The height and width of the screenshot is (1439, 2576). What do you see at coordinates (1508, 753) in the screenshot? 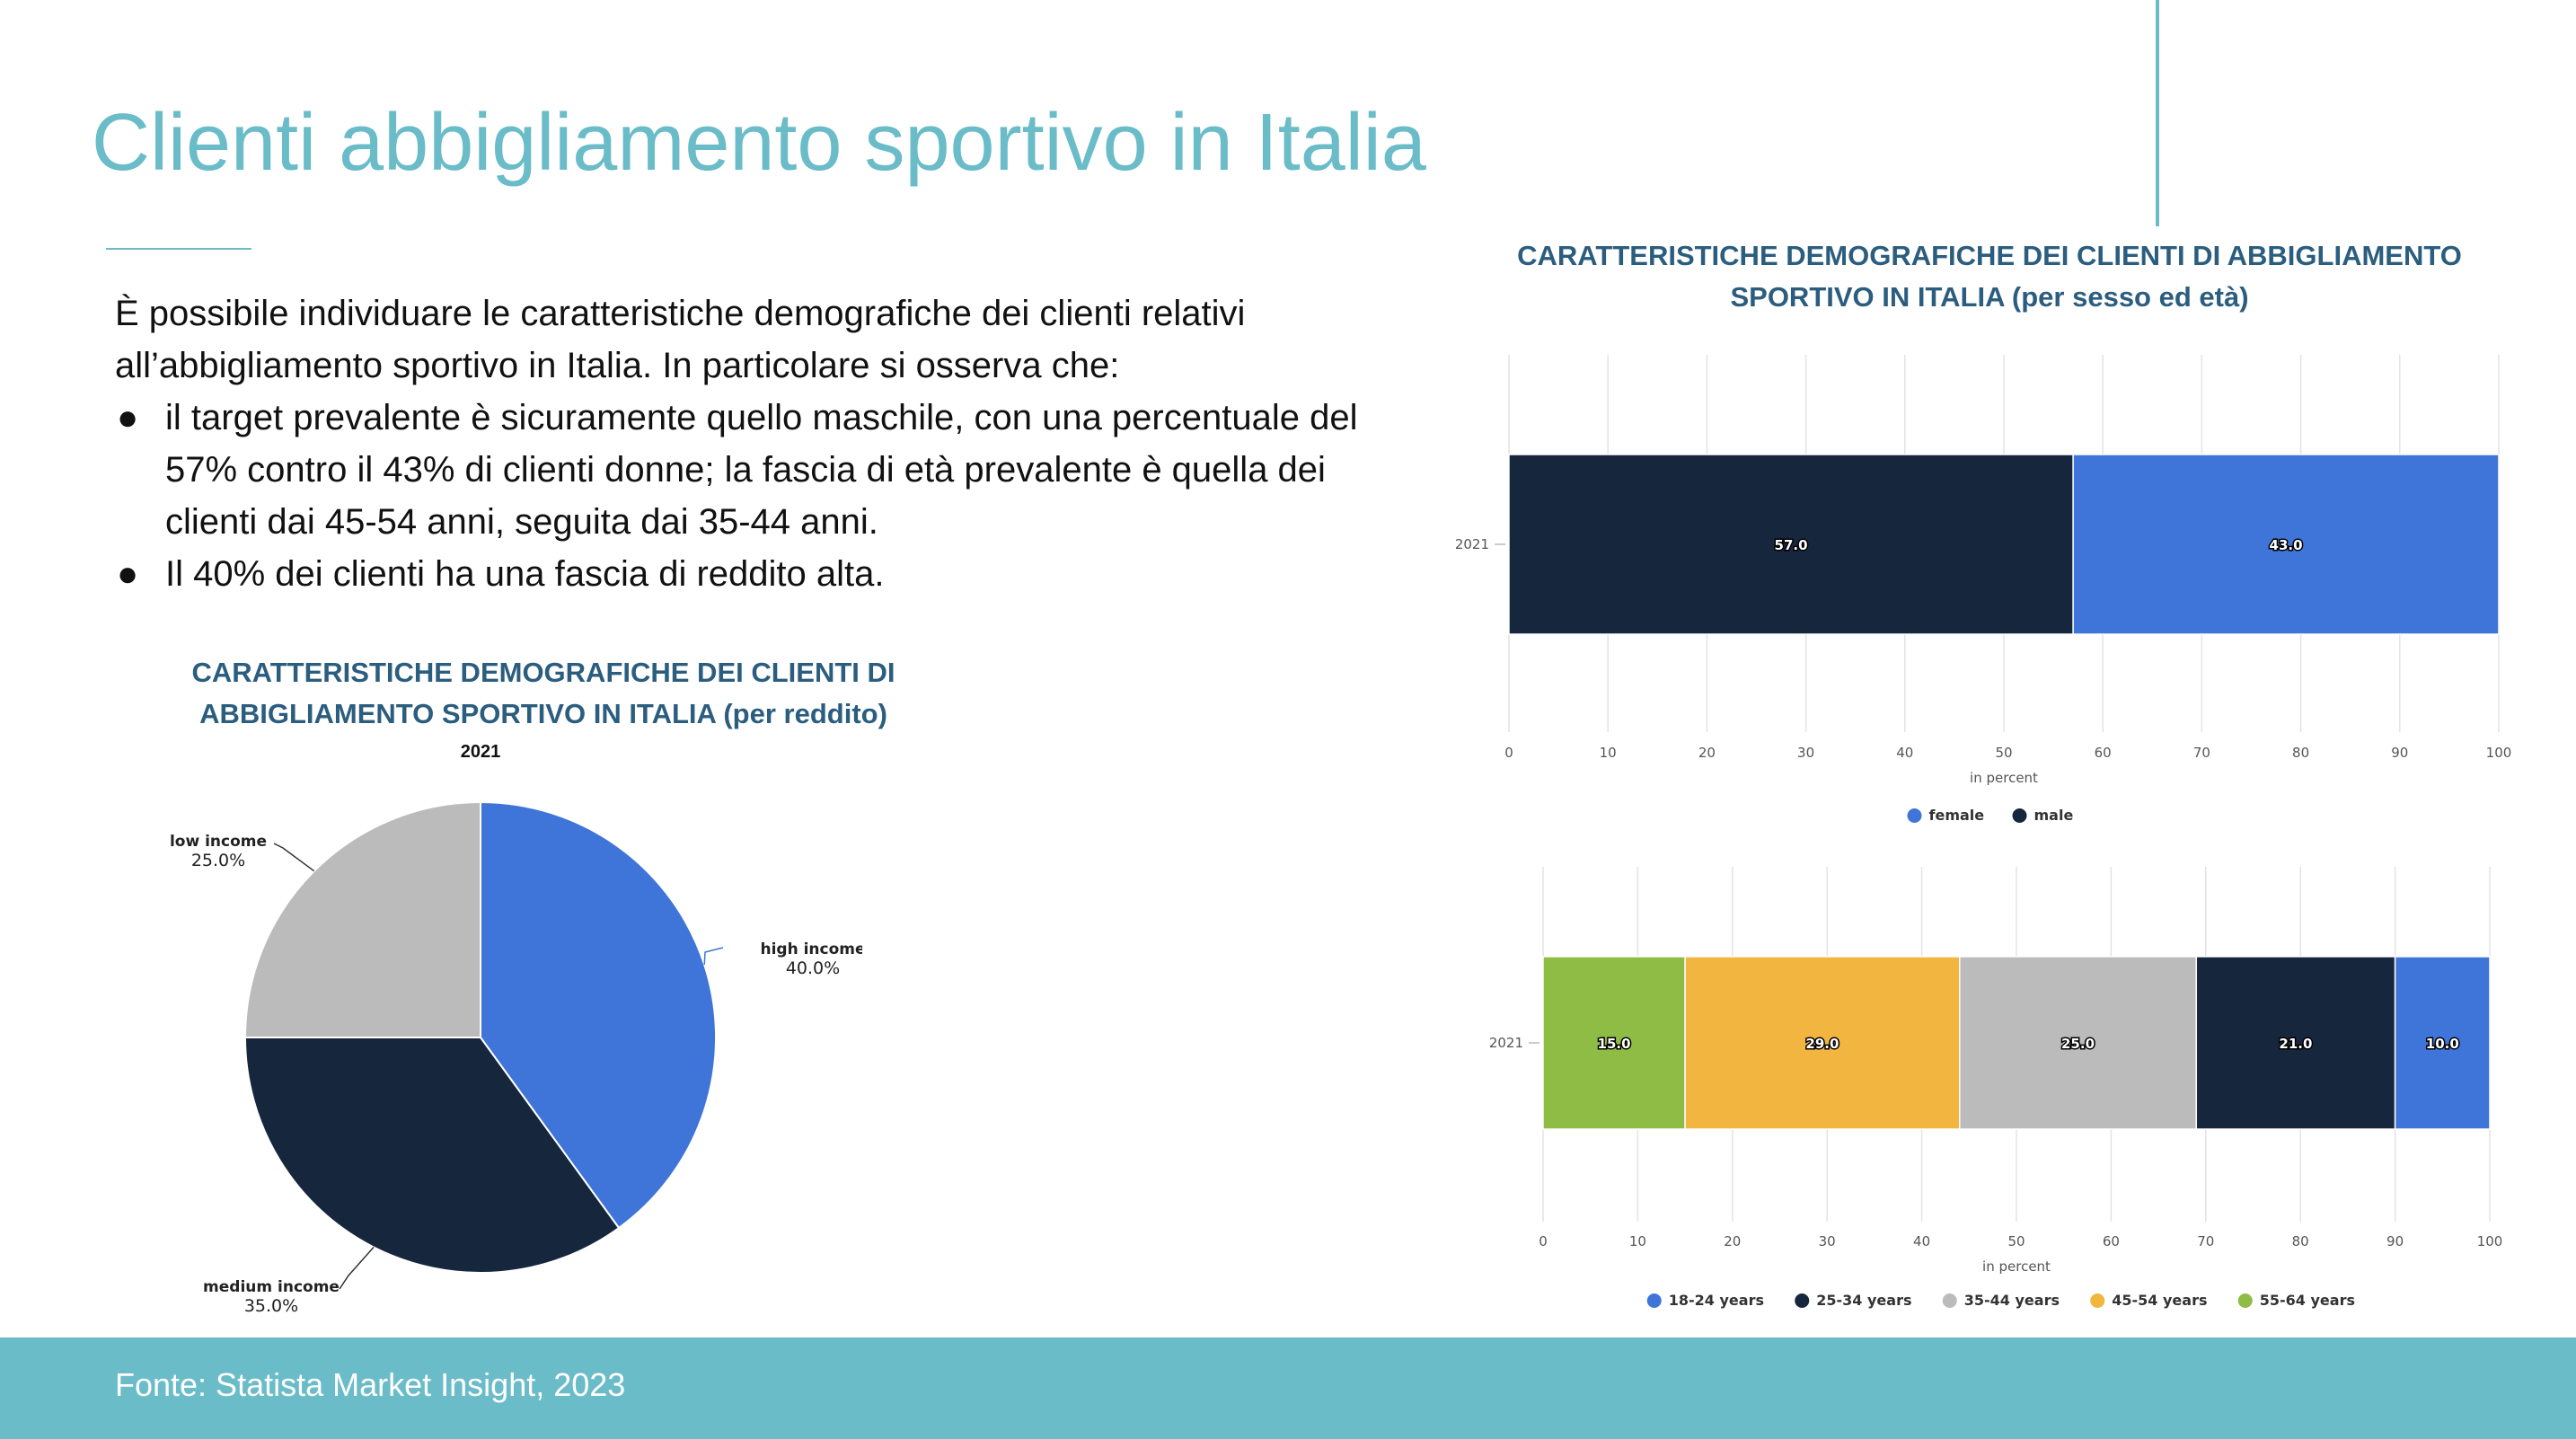
I see `gender-chart-tick-label: 0` at bounding box center [1508, 753].